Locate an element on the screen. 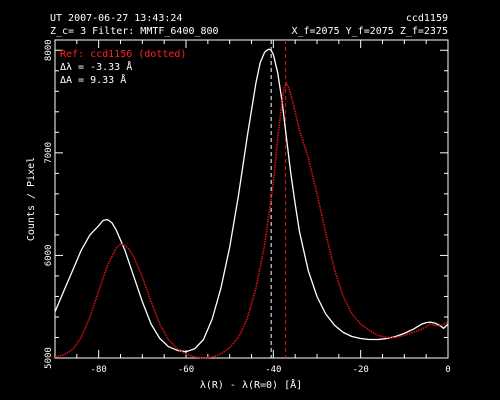 Image resolution: width=500 pixels, height=400 pixels. peak-marker-lines is located at coordinates (278, 199).